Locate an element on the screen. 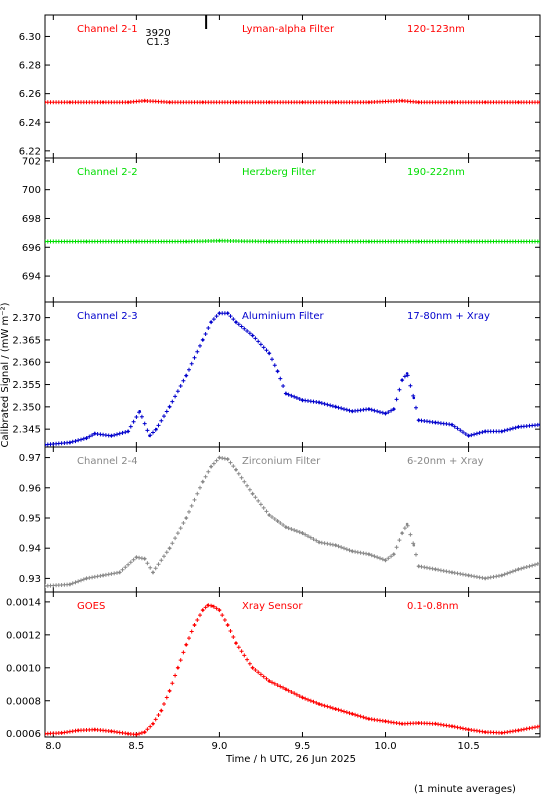 This screenshot has width=550, height=800. y-tick-label: 6.26 is located at coordinates (30, 94).